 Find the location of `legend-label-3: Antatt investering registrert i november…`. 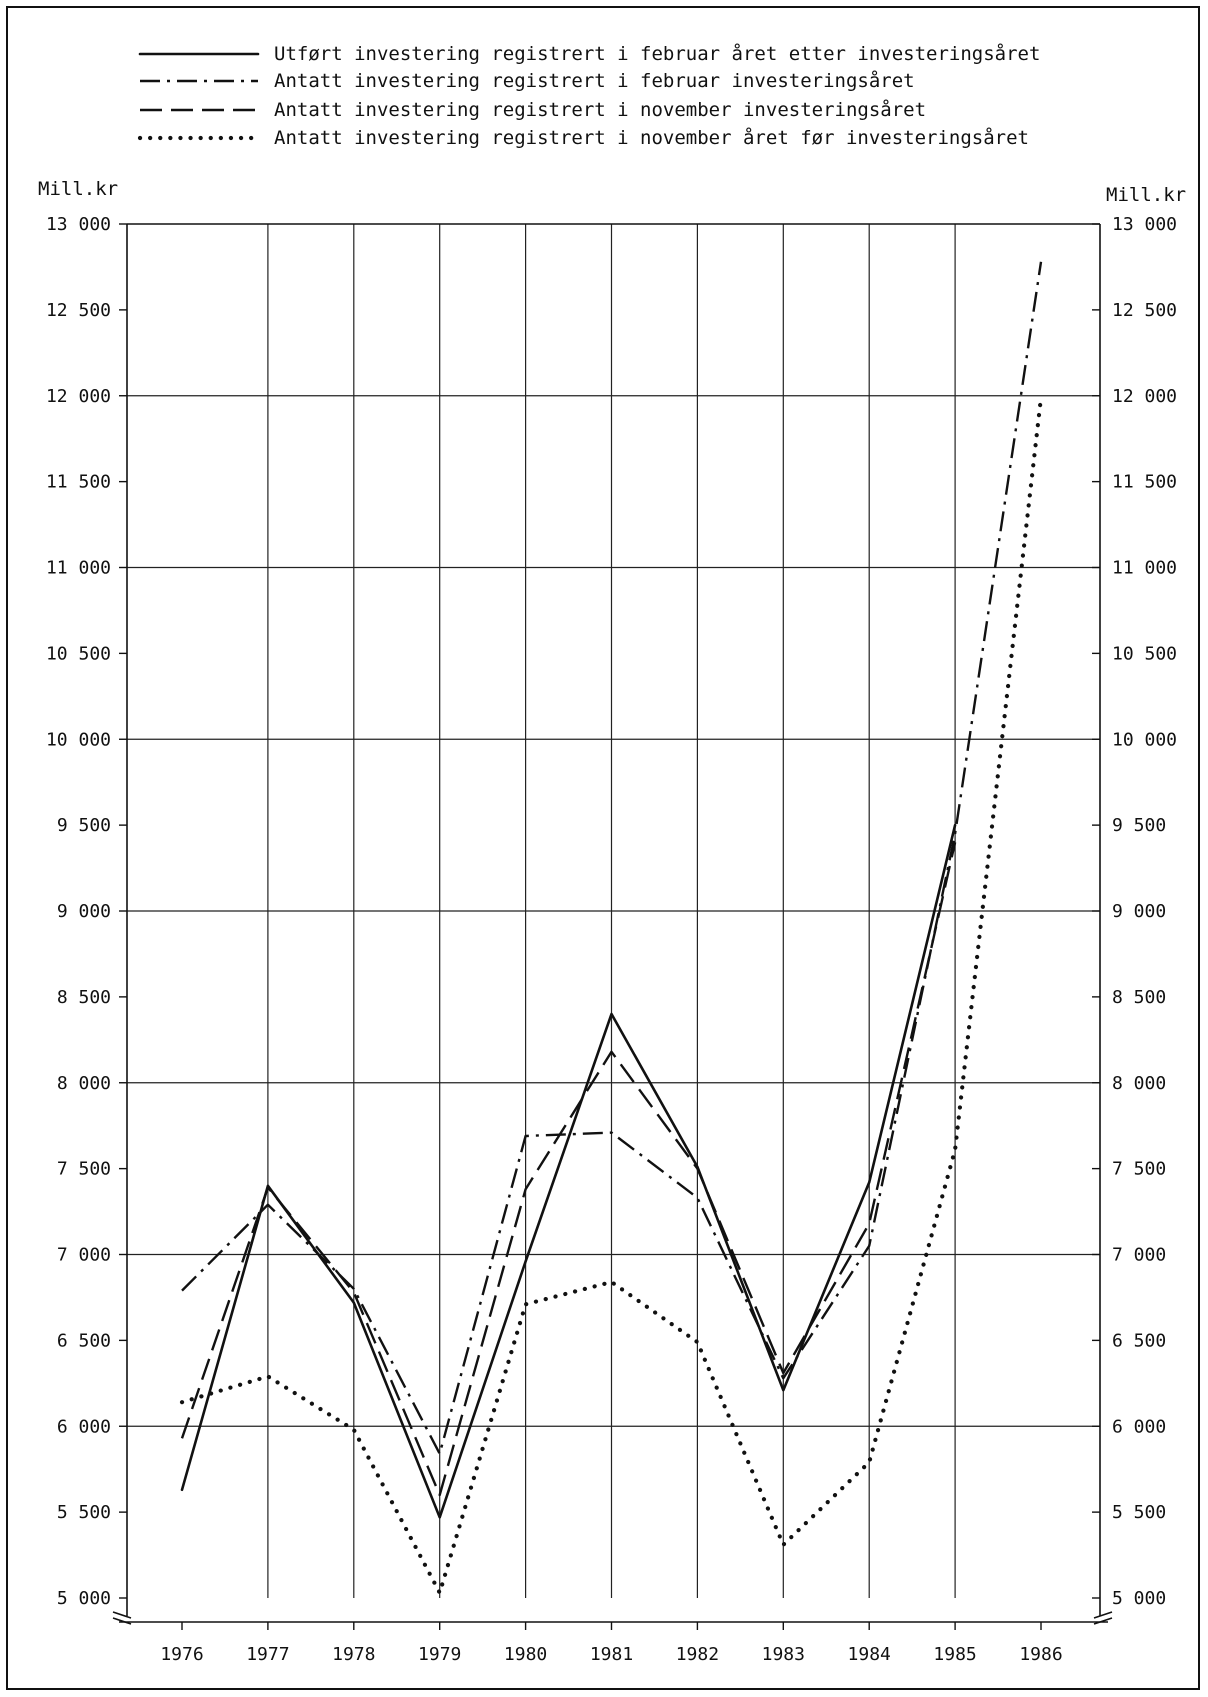

legend-label-3: Antatt investering registrert i november… is located at coordinates (600, 109).